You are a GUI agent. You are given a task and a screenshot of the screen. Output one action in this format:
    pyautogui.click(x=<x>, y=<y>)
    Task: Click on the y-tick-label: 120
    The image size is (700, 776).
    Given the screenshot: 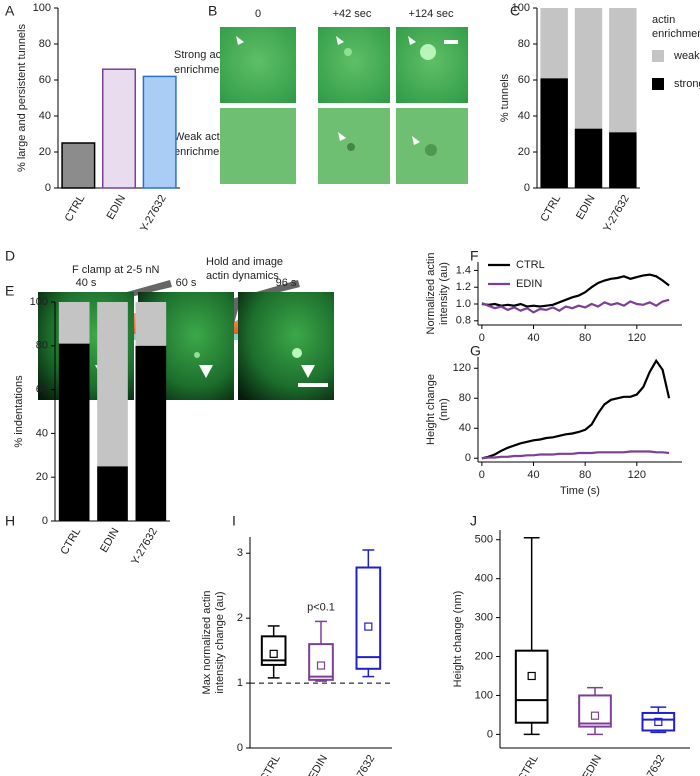 What is the action you would take?
    pyautogui.click(x=462, y=368)
    